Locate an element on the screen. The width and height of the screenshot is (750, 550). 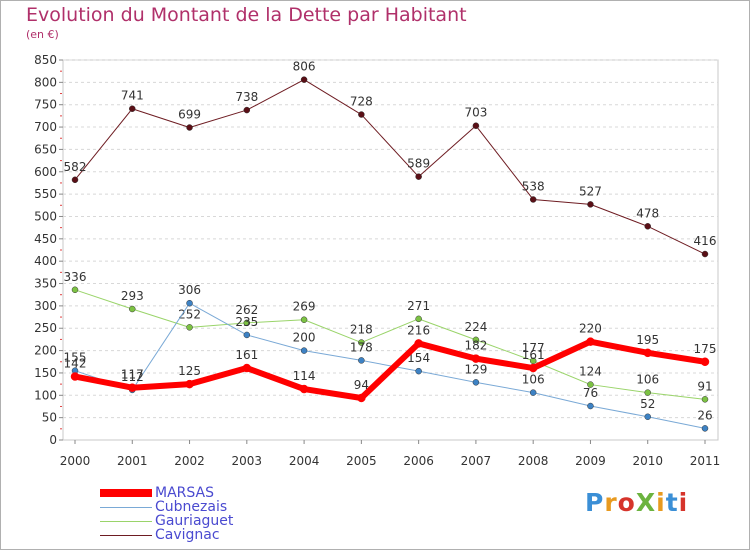
data-label: 235 is located at coordinates (246, 322).